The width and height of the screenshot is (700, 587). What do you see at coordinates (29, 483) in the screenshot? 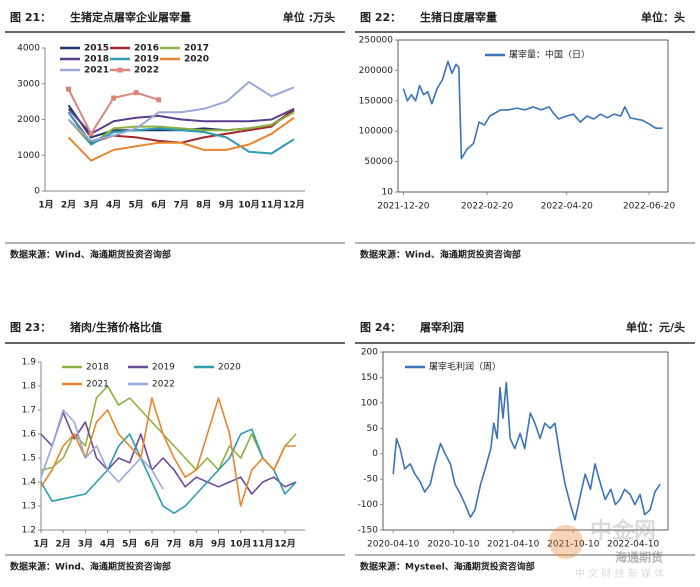
I see `y-tick-label: 1.4` at bounding box center [29, 483].